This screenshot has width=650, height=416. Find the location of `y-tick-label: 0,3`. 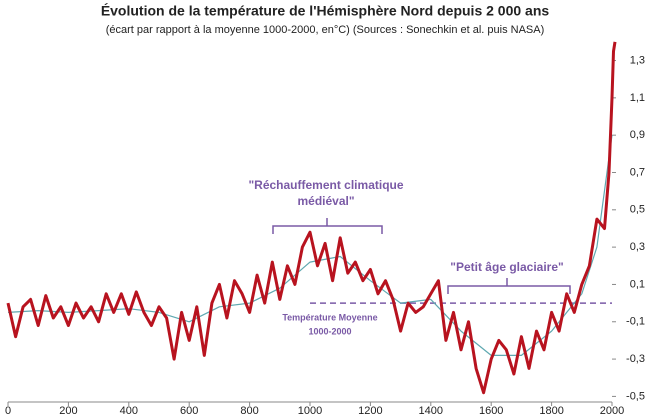

y-tick-label: 0,3 is located at coordinates (637, 247).